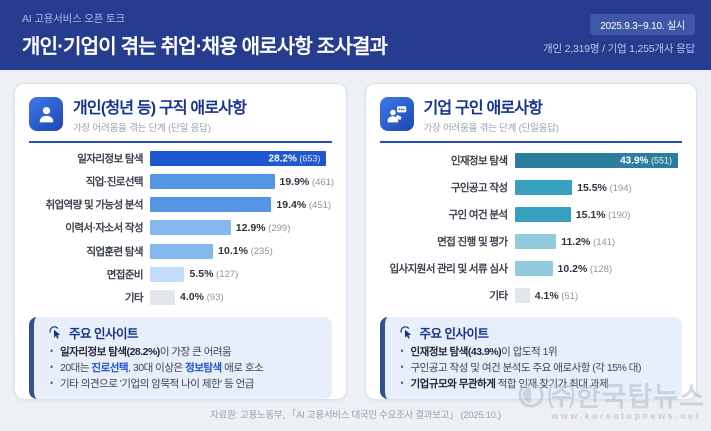  I want to click on bar-count: (653), so click(308, 158).